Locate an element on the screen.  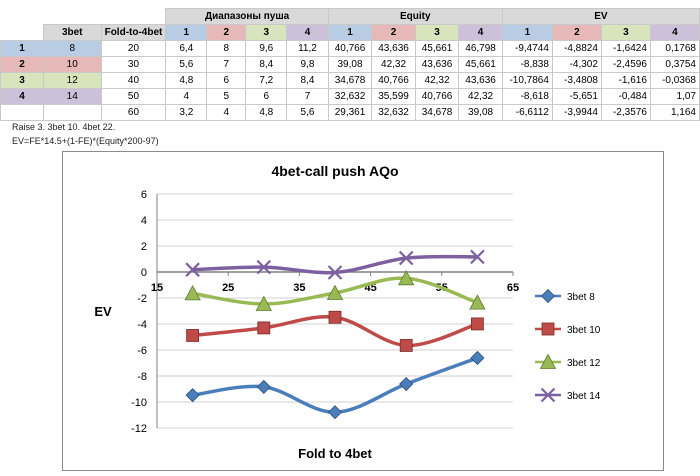
cell-3bet: 10 is located at coordinates (72, 64).